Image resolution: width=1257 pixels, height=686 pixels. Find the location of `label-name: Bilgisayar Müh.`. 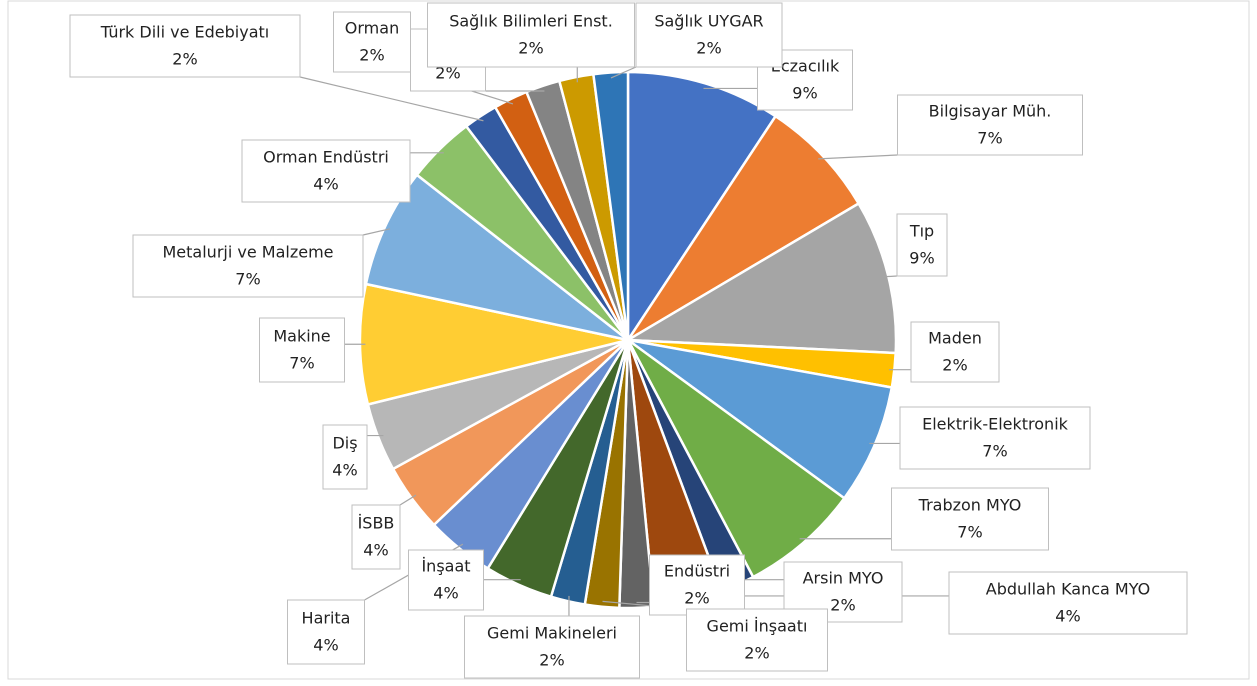

label-name: Bilgisayar Müh. is located at coordinates (990, 111).